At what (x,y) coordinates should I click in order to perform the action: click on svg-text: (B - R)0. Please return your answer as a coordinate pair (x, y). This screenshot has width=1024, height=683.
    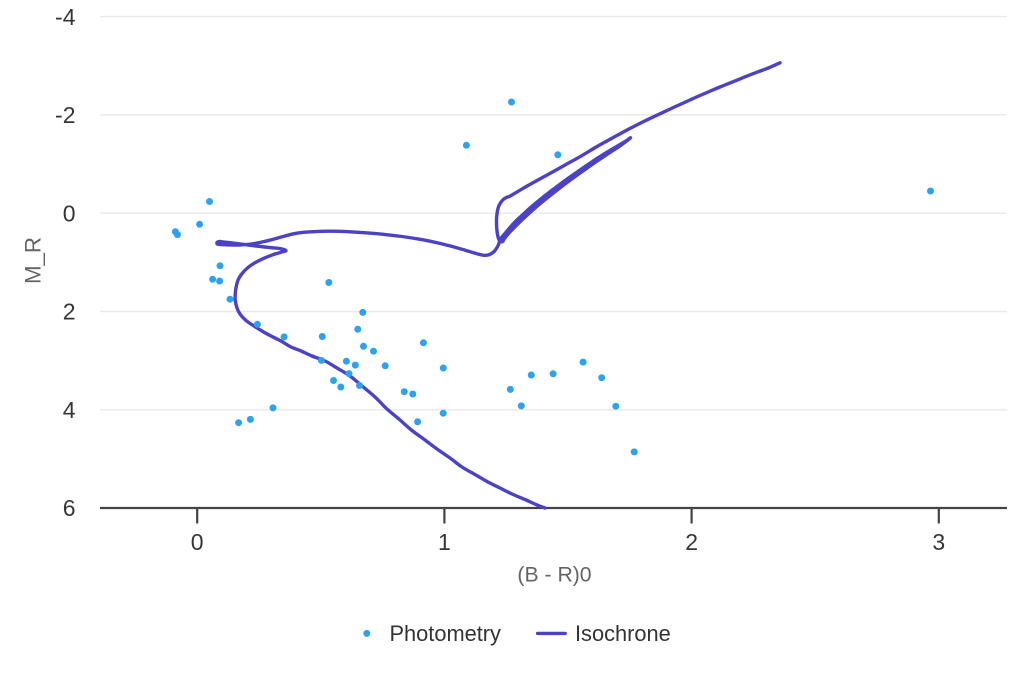
    Looking at the image, I should click on (554, 575).